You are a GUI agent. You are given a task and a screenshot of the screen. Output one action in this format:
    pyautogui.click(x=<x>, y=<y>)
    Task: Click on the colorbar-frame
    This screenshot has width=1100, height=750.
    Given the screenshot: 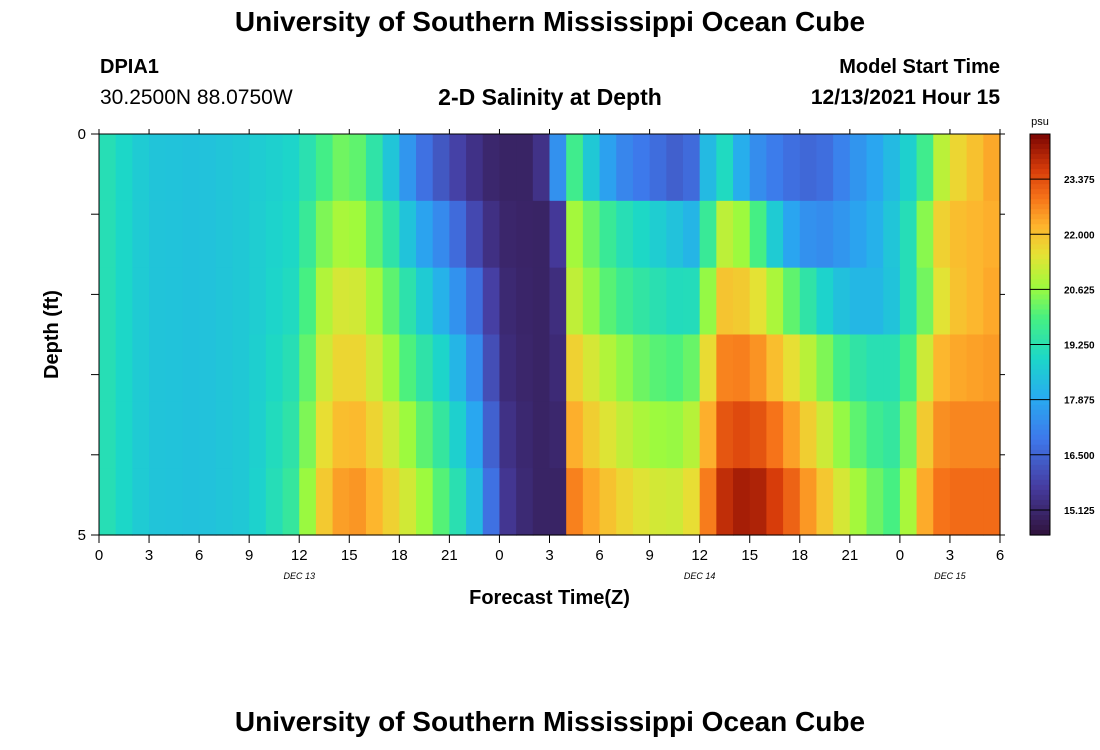 What is the action you would take?
    pyautogui.click(x=1040, y=334)
    